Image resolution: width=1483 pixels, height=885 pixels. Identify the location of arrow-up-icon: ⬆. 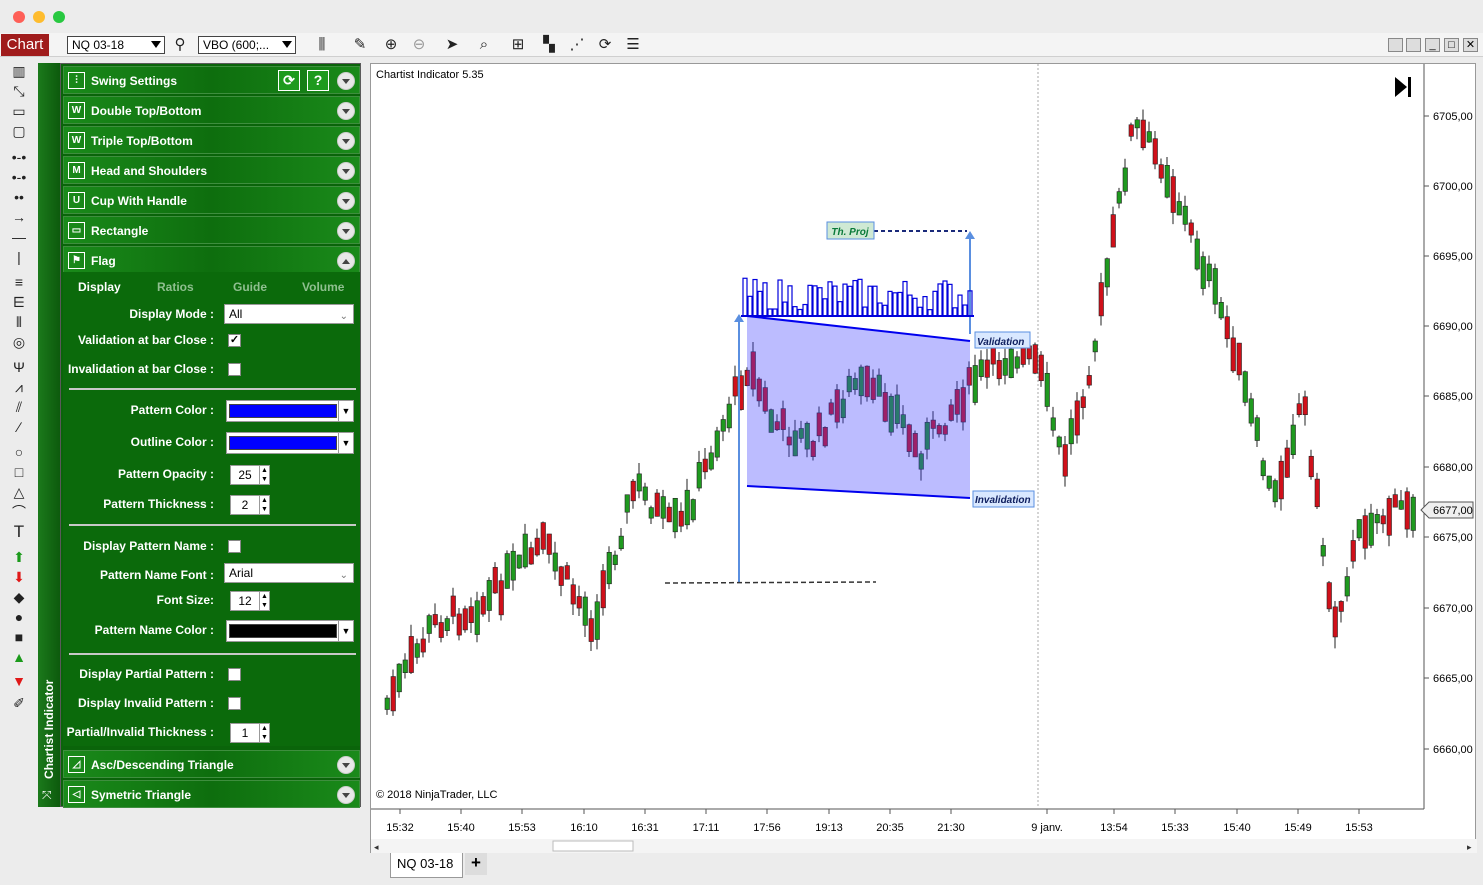
(19, 557).